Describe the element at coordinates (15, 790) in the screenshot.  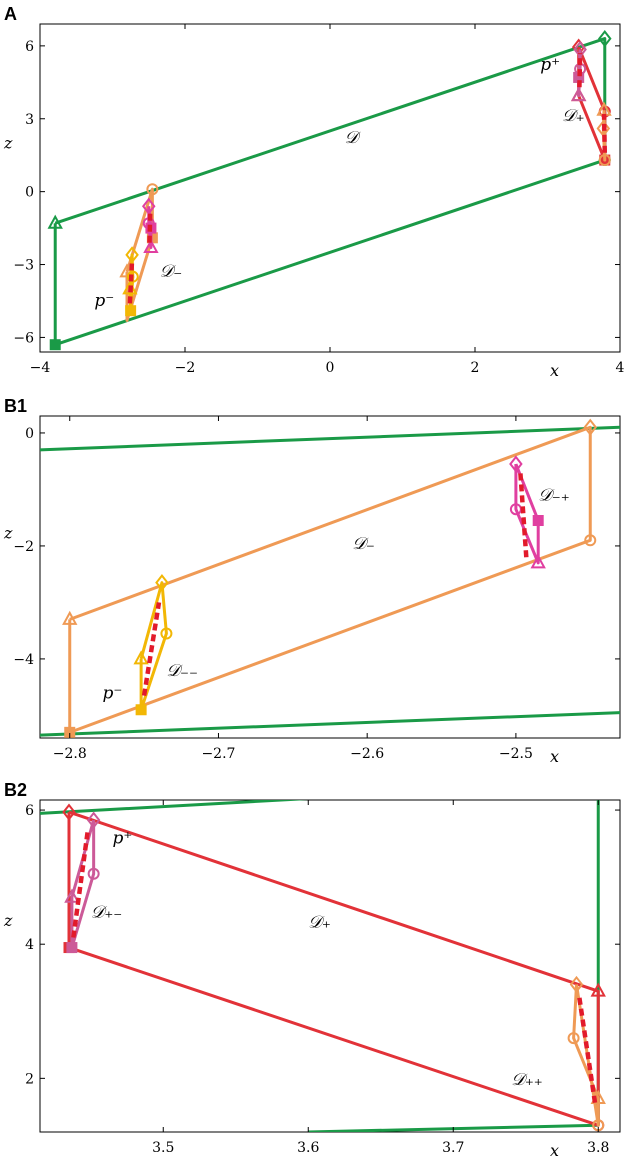
I see `panel-b2-label: B2` at that location.